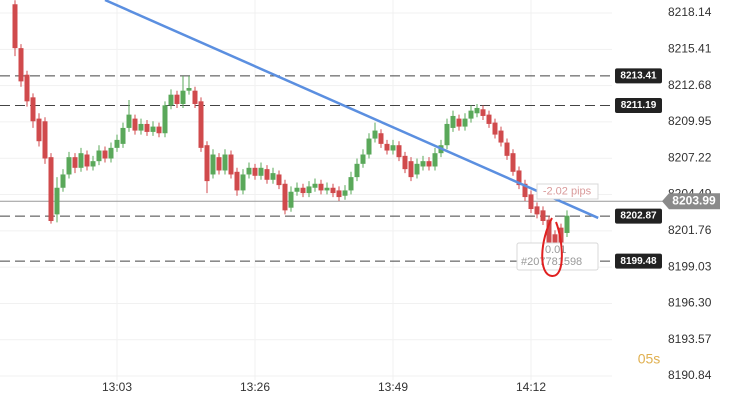 The width and height of the screenshot is (732, 401). Describe the element at coordinates (690, 85) in the screenshot. I see `y-tick-label: 8212.68` at that location.